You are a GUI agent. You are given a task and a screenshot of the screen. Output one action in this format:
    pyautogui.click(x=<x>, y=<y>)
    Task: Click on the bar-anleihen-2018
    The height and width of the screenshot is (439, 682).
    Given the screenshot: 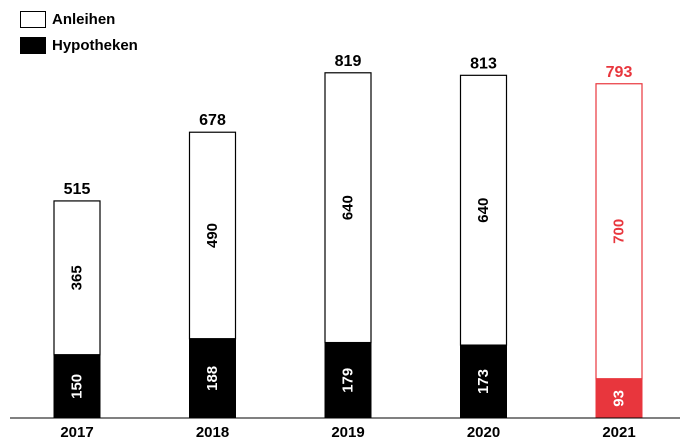 What is the action you would take?
    pyautogui.click(x=212, y=235)
    